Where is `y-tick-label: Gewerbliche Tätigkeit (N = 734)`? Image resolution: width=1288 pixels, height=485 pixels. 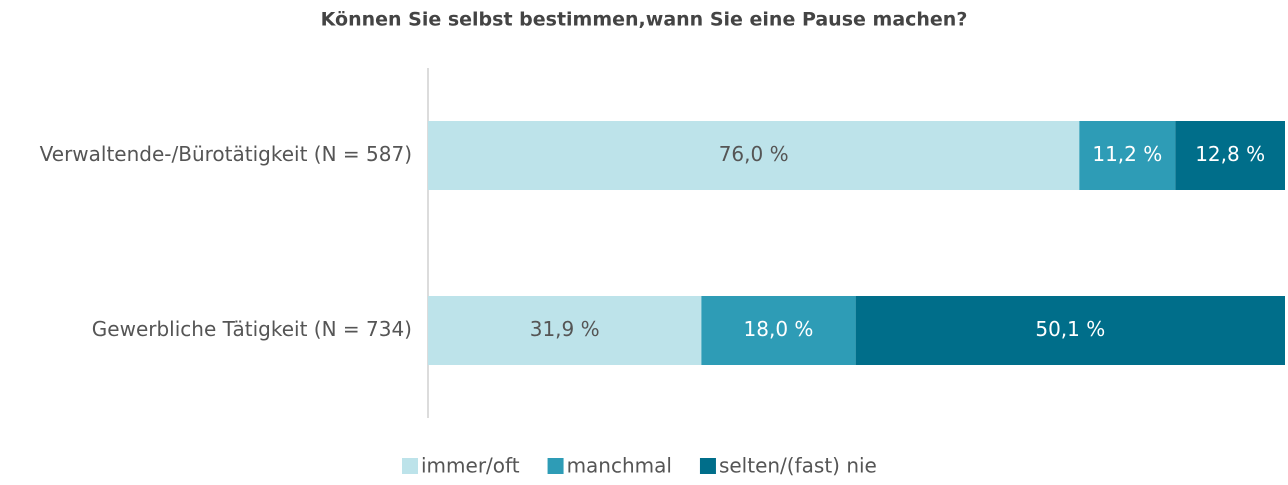 y-tick-label: Gewerbliche Tätigkeit (N = 734) is located at coordinates (252, 329).